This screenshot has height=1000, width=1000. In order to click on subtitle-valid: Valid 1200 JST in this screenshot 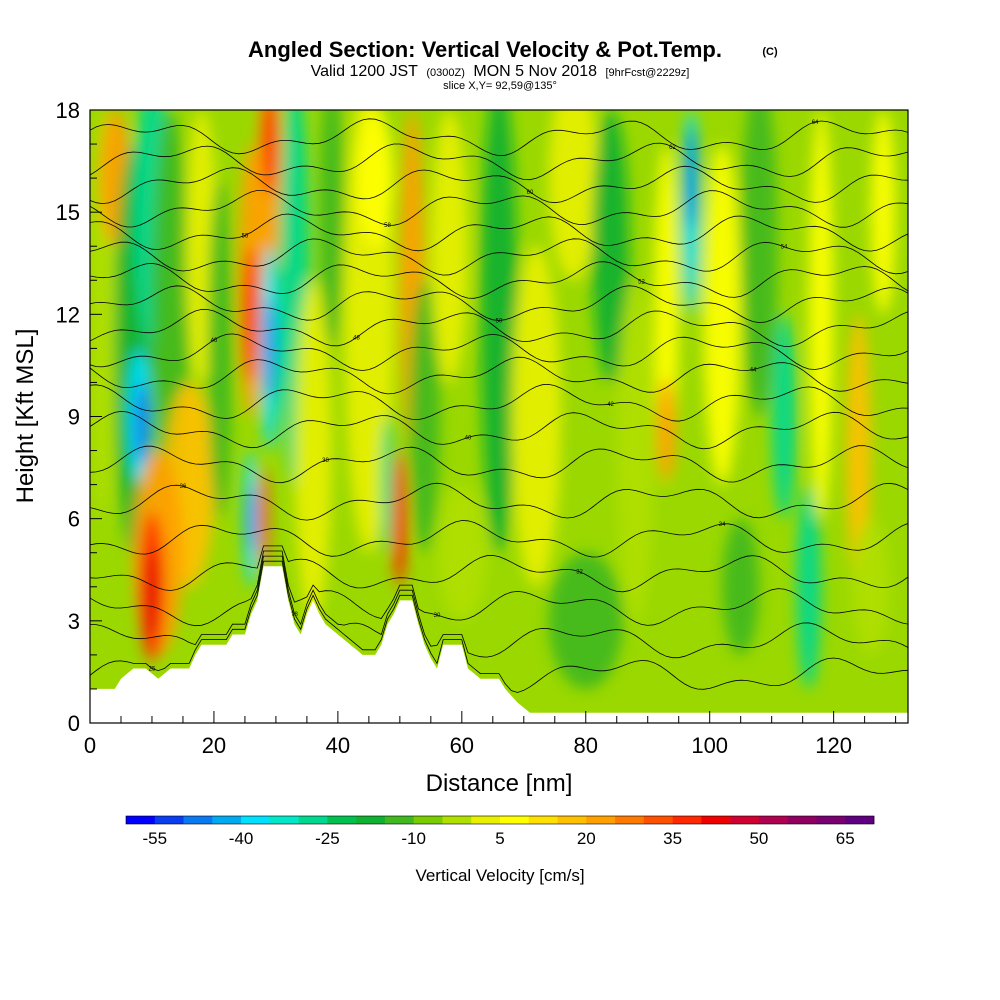, I will do `click(365, 71)`.